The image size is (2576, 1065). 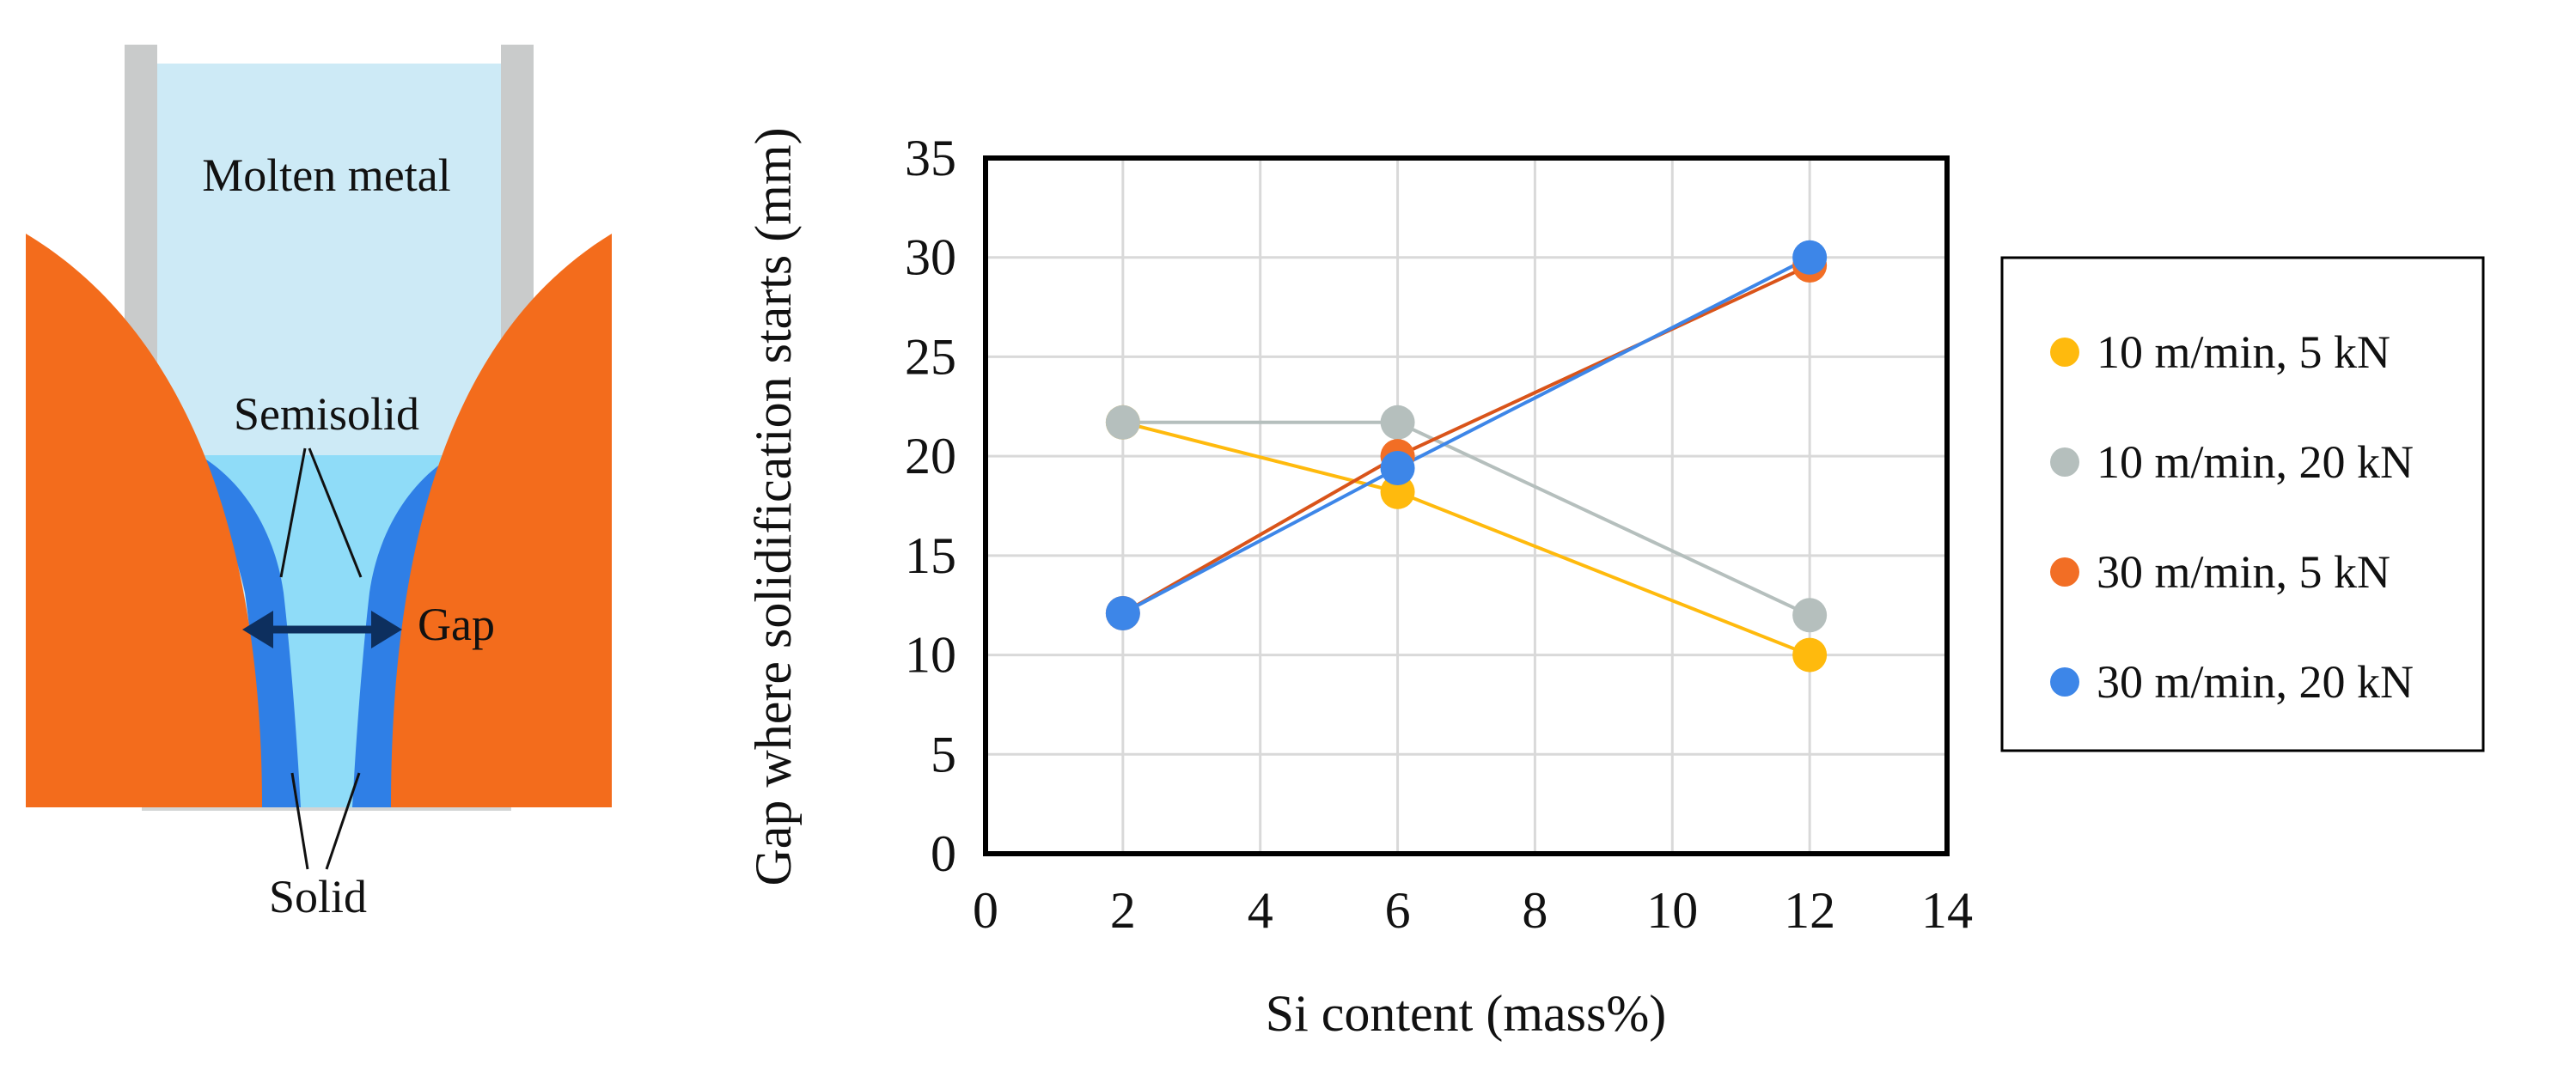 What do you see at coordinates (931, 356) in the screenshot?
I see `y-tick-label: 25` at bounding box center [931, 356].